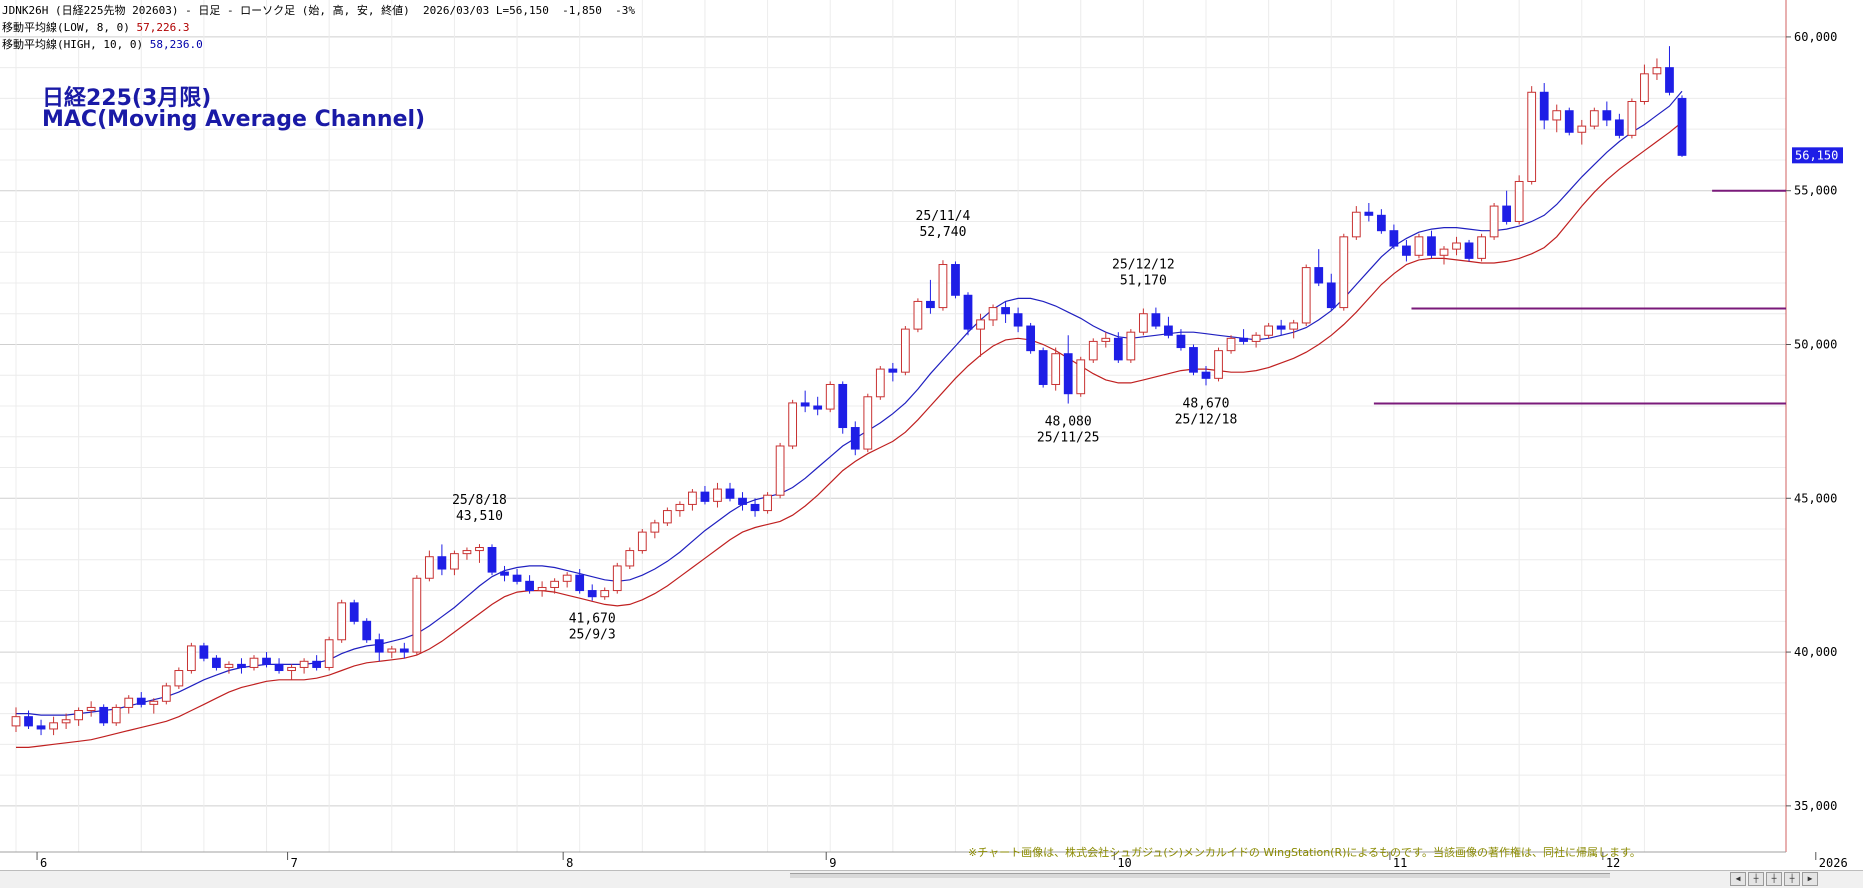 The width and height of the screenshot is (1863, 888). Describe the element at coordinates (1579, 297) in the screenshot. I see `support-resistance-lines` at that location.